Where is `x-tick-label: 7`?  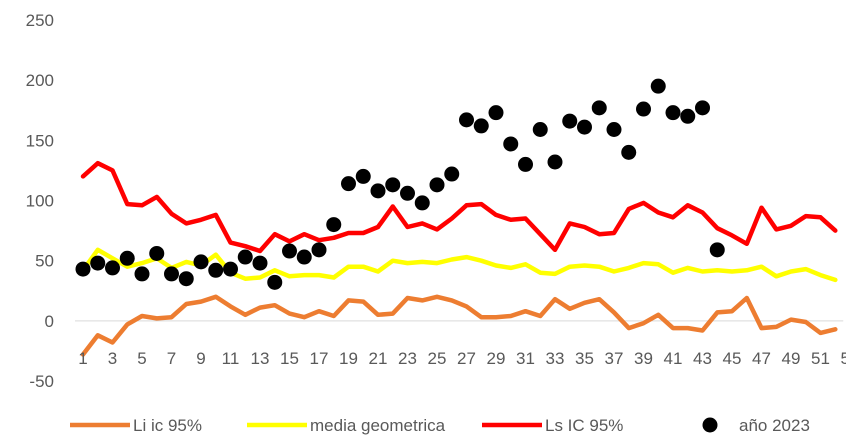 x-tick-label: 7 is located at coordinates (171, 358).